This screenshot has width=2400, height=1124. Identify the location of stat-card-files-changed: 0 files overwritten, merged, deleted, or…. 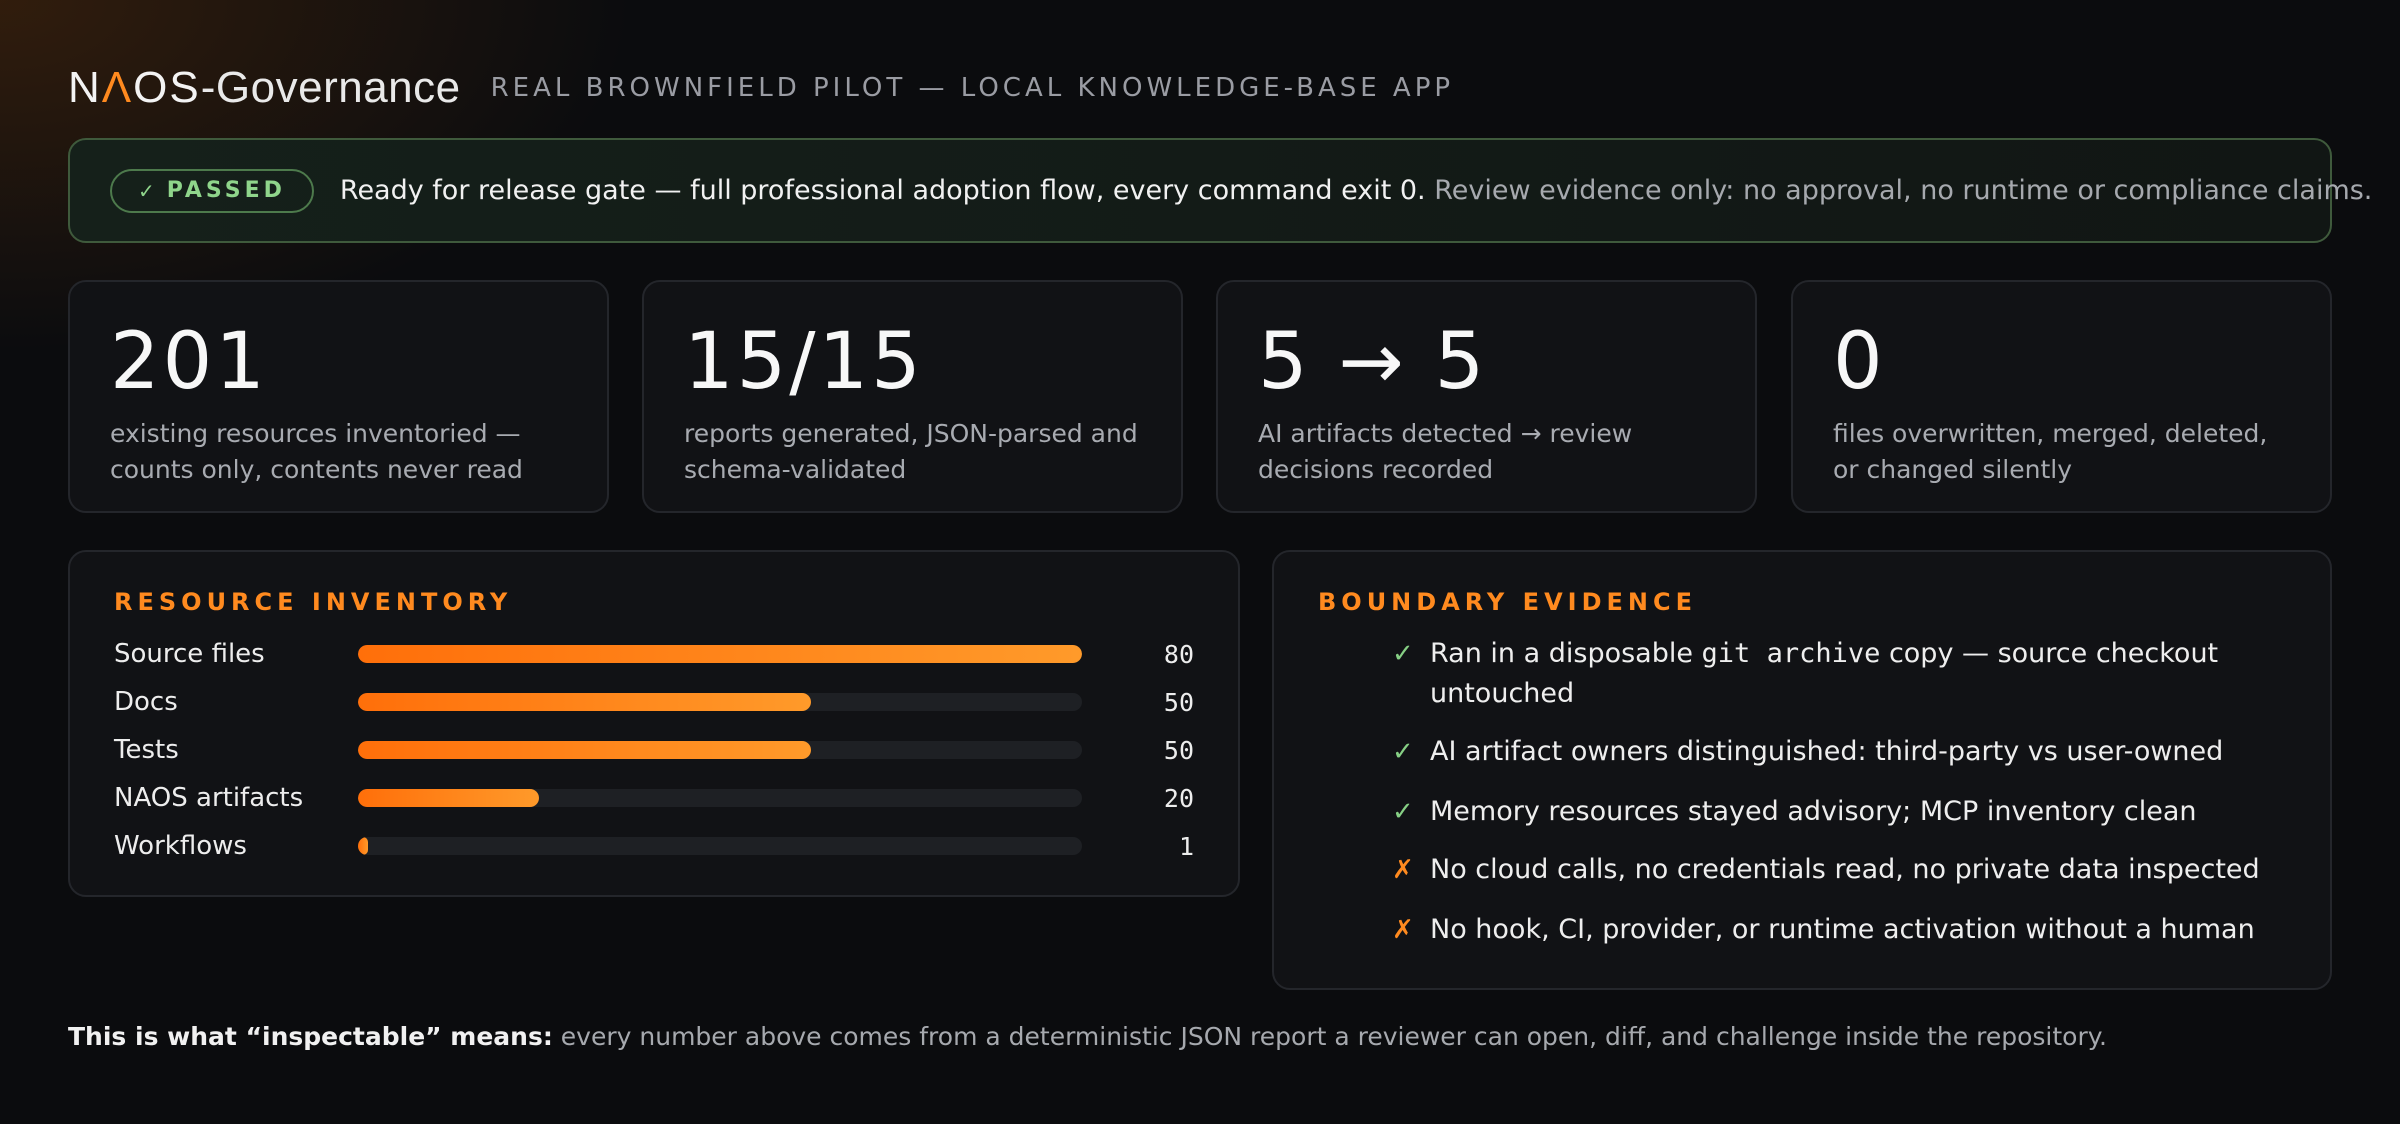
(2061, 396).